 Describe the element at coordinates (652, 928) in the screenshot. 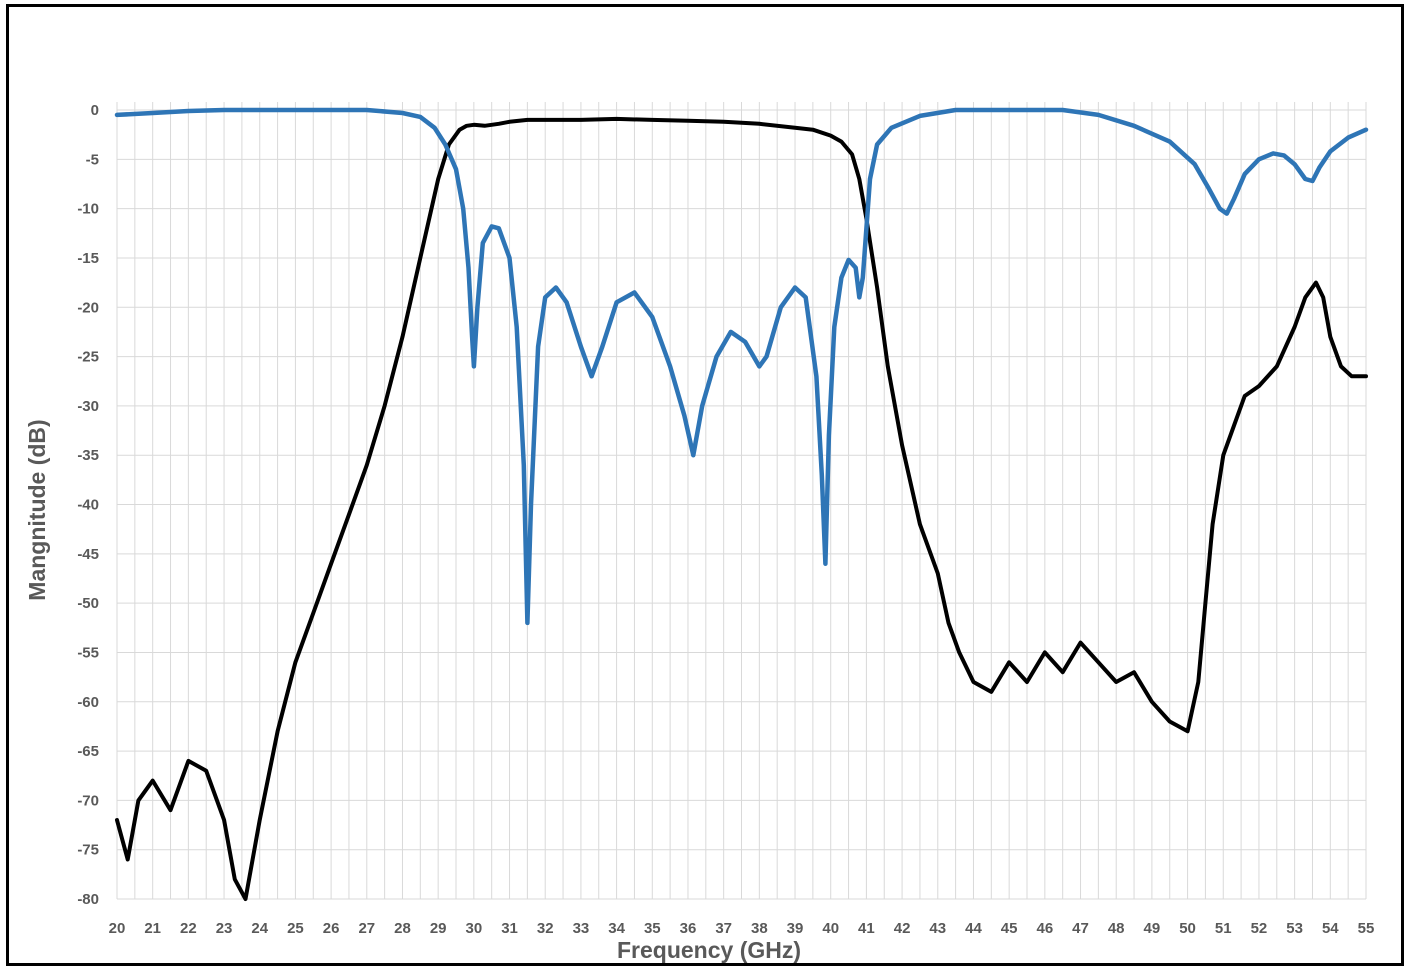

I see `x-tick-label: 35` at that location.